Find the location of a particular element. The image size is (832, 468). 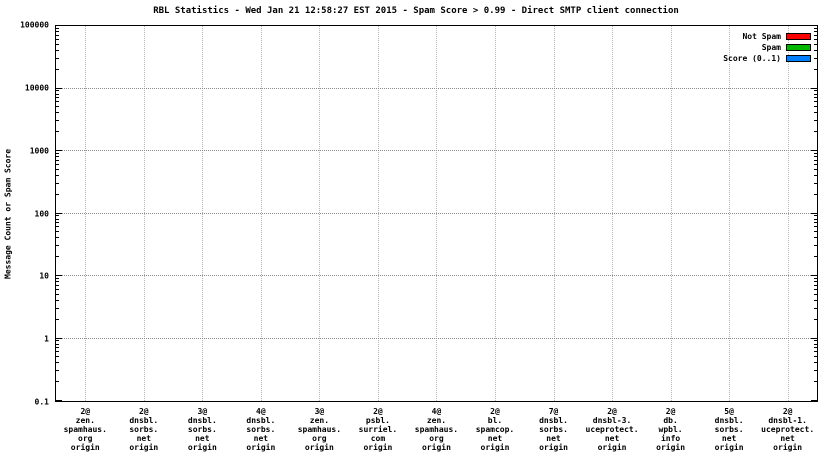

y-axis-ticks: 100000 10000 1000 100 10 1 0.1 is located at coordinates (26, 214).